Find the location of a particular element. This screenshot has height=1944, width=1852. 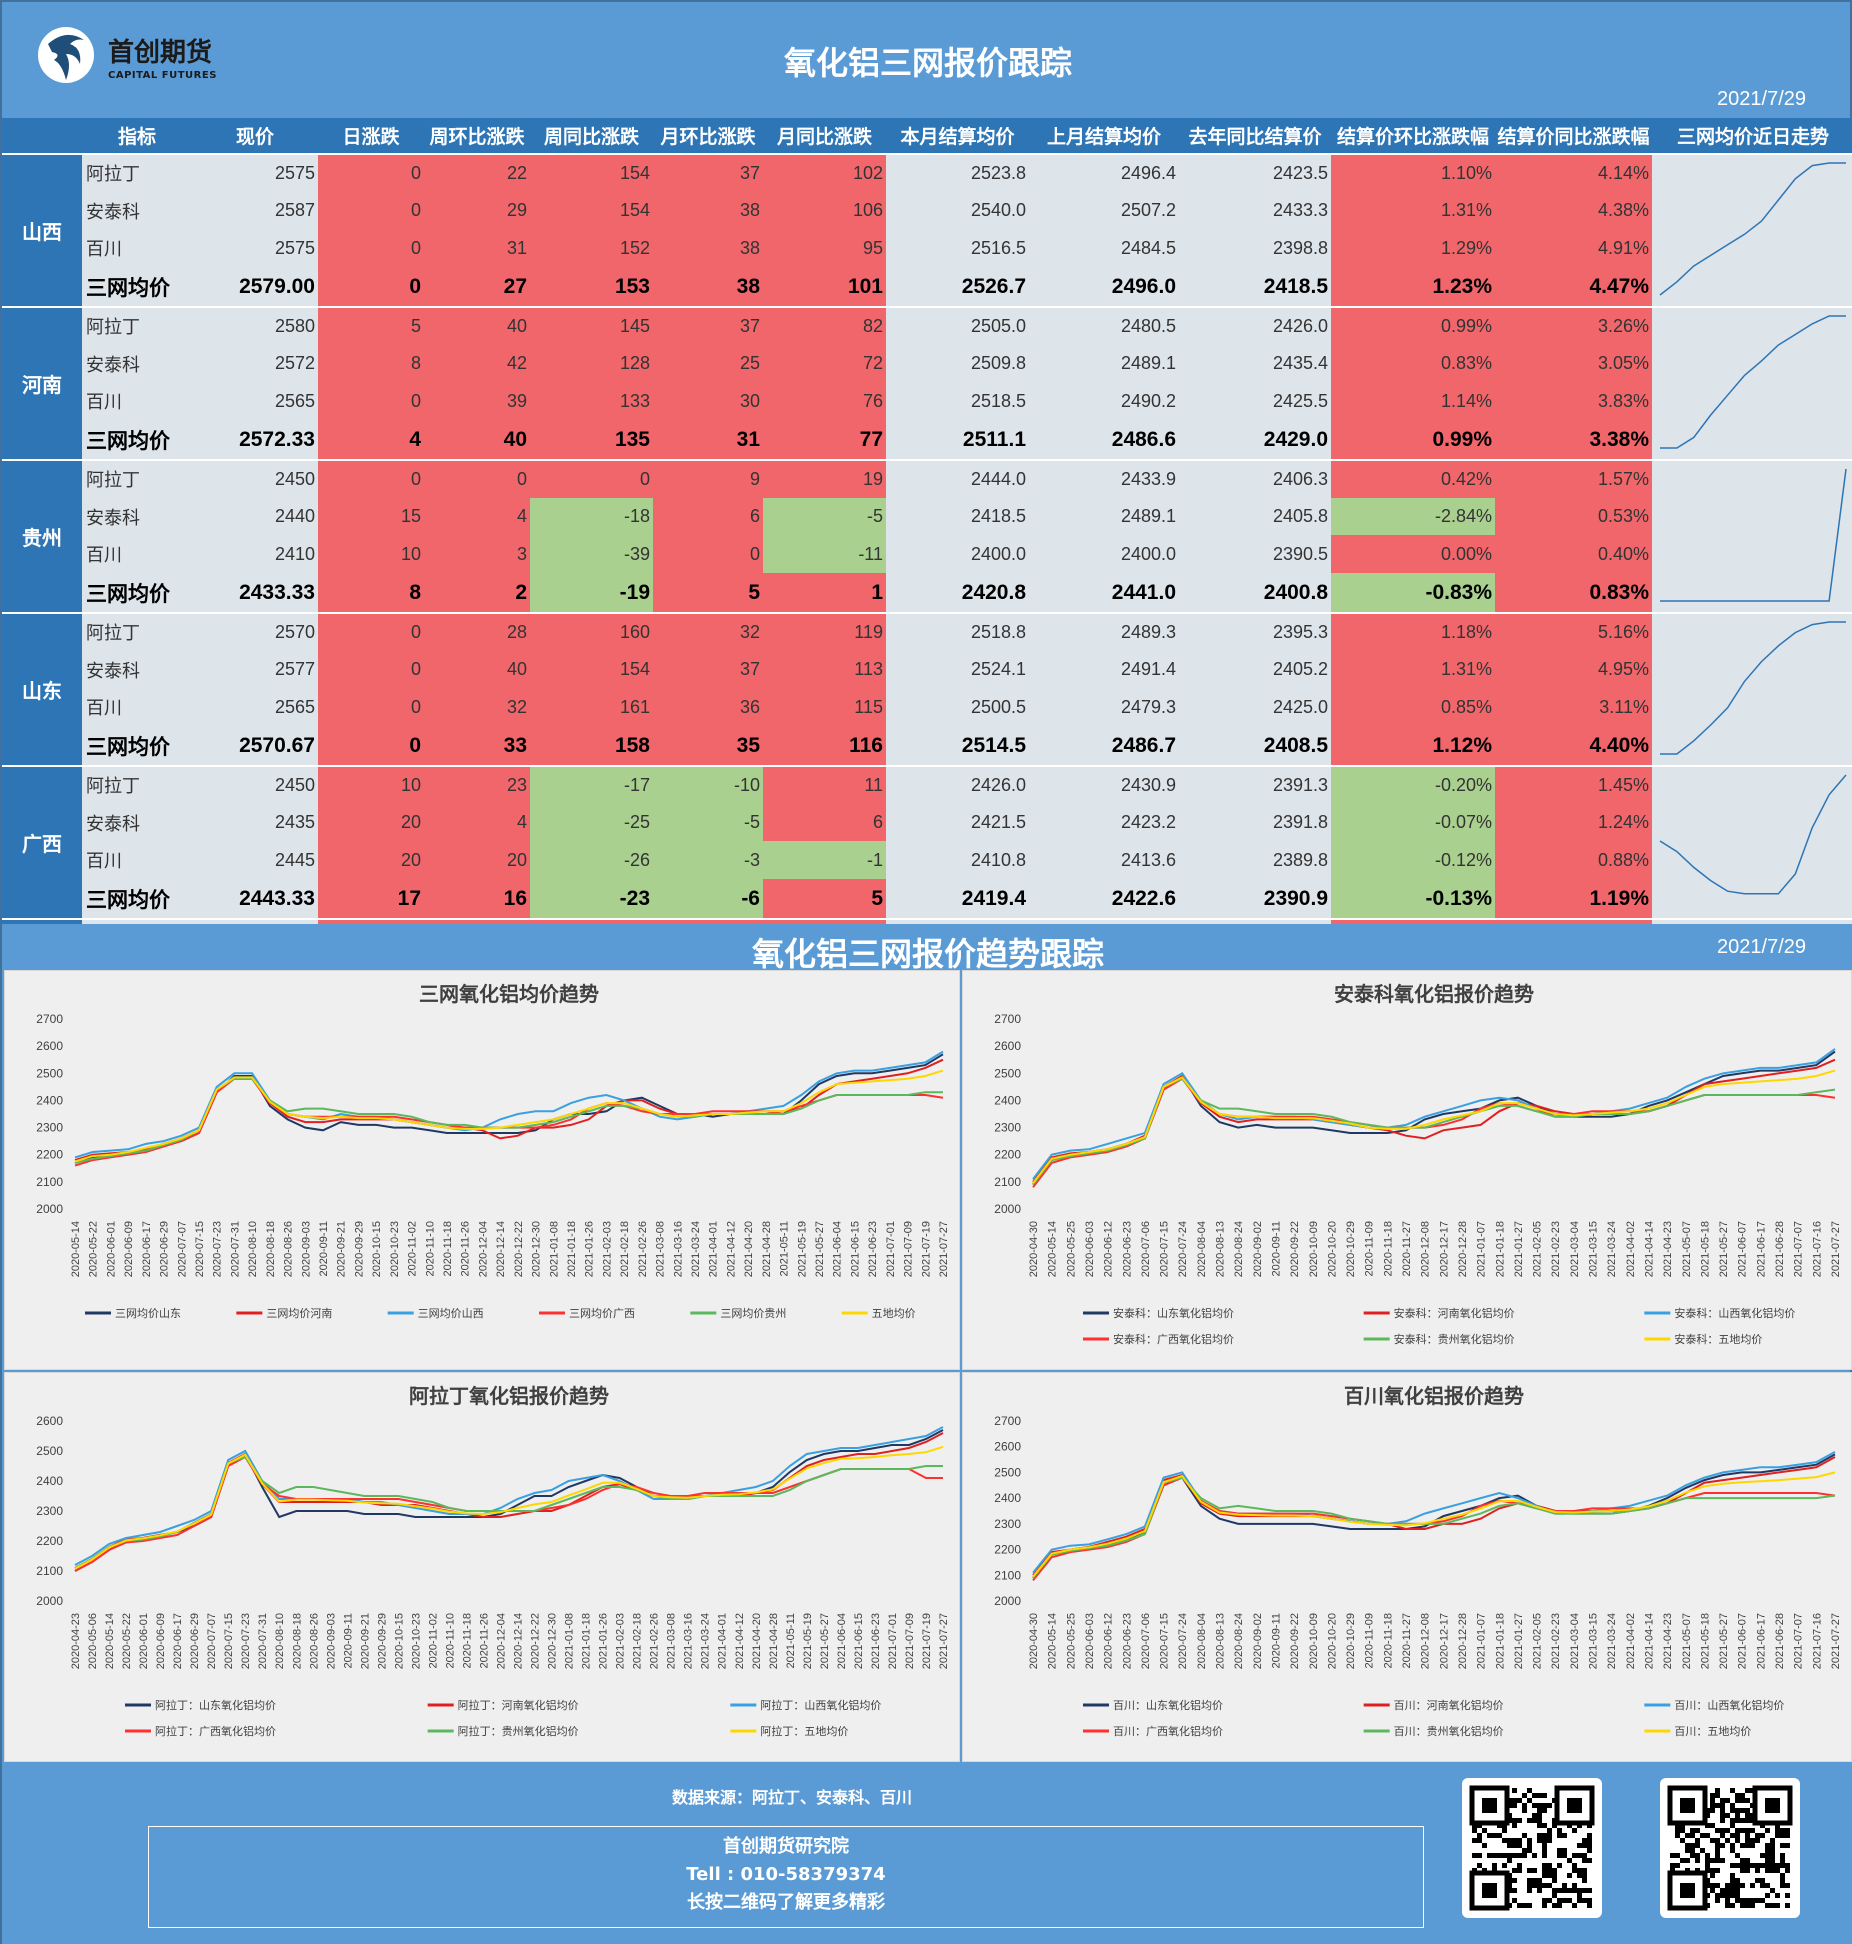

x-tick-label: 2020-06-29 is located at coordinates (195, 1641).